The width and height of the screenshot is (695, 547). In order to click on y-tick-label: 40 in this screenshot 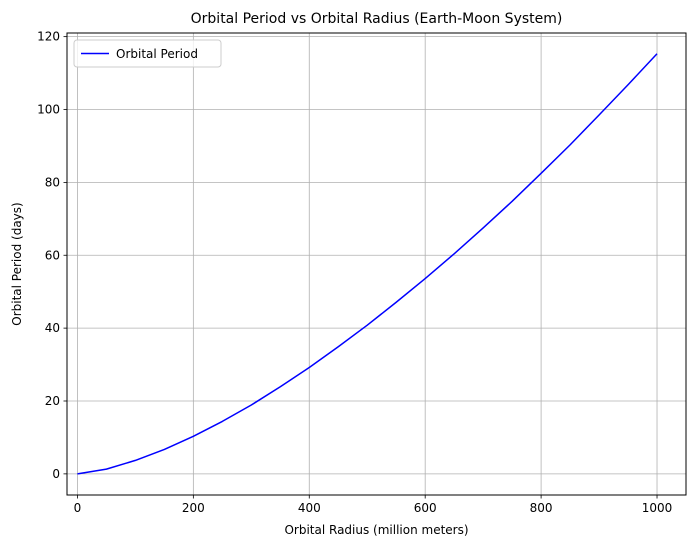, I will do `click(52, 328)`.